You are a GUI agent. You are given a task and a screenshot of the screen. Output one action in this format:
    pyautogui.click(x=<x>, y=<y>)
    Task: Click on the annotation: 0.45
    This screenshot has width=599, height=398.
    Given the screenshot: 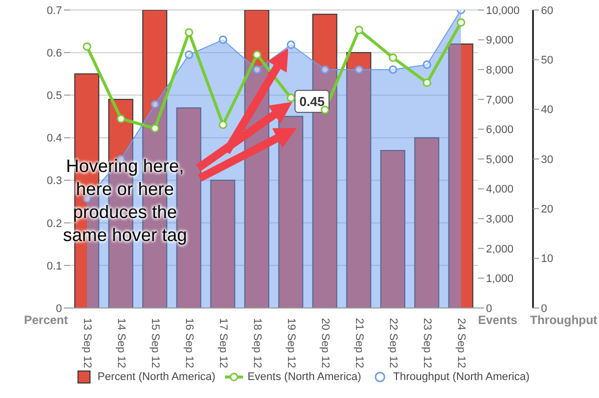 What is the action you would take?
    pyautogui.click(x=312, y=101)
    